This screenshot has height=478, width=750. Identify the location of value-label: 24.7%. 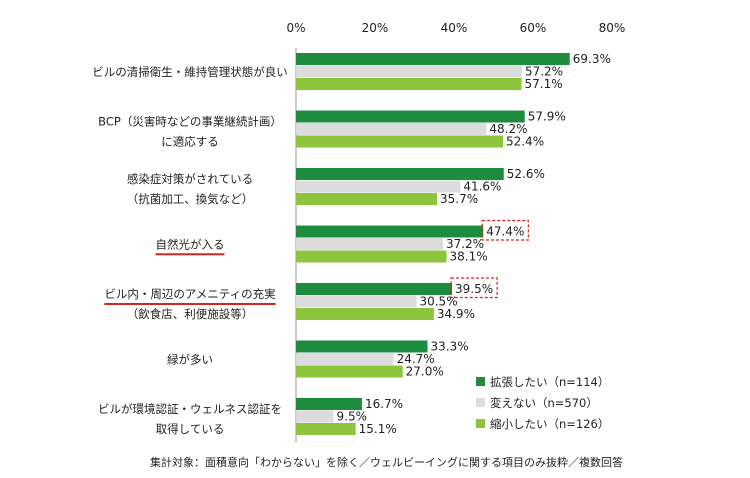
(416, 359).